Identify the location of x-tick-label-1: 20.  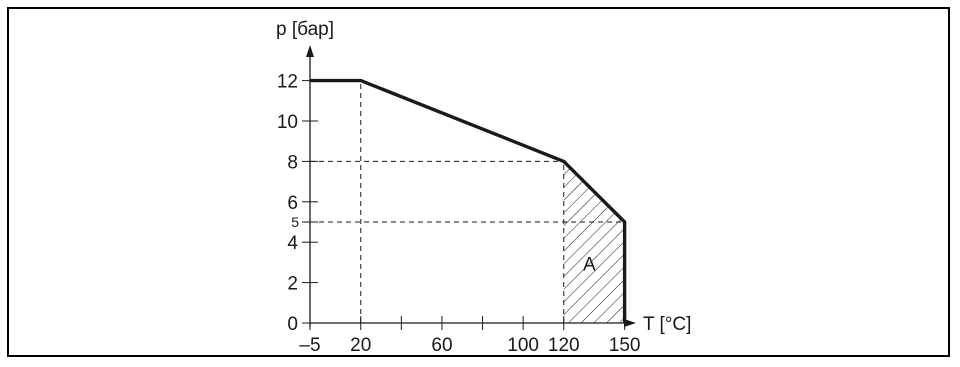
(360, 345).